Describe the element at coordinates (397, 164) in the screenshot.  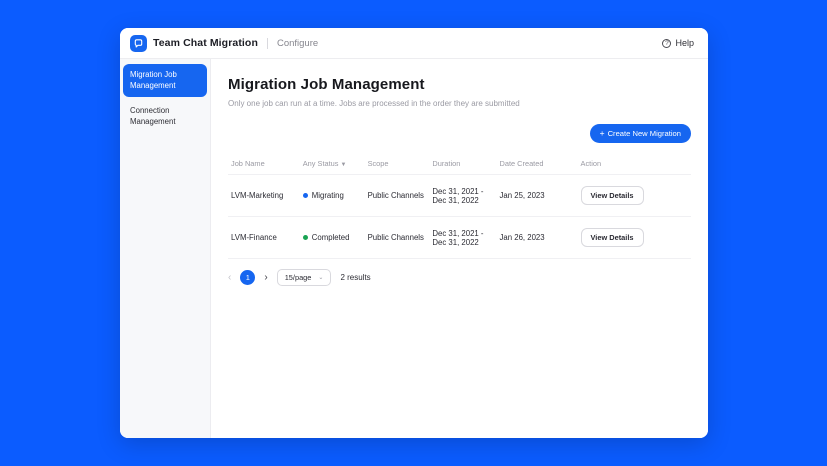
I see `column-header-scope: Scope` at that location.